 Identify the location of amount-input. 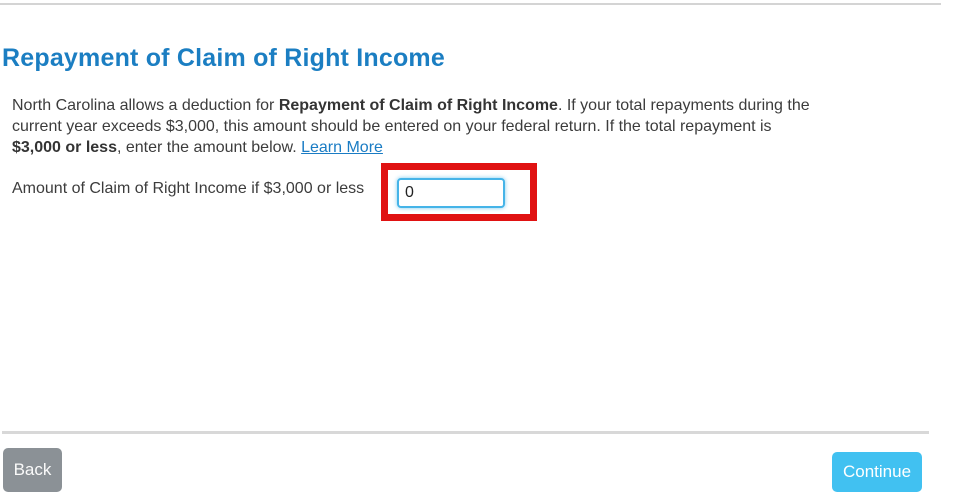
(451, 193).